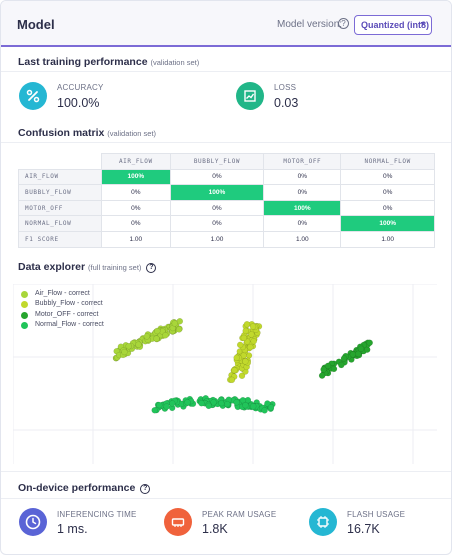  I want to click on legend-item: Air_Flow - correct, so click(62, 295).